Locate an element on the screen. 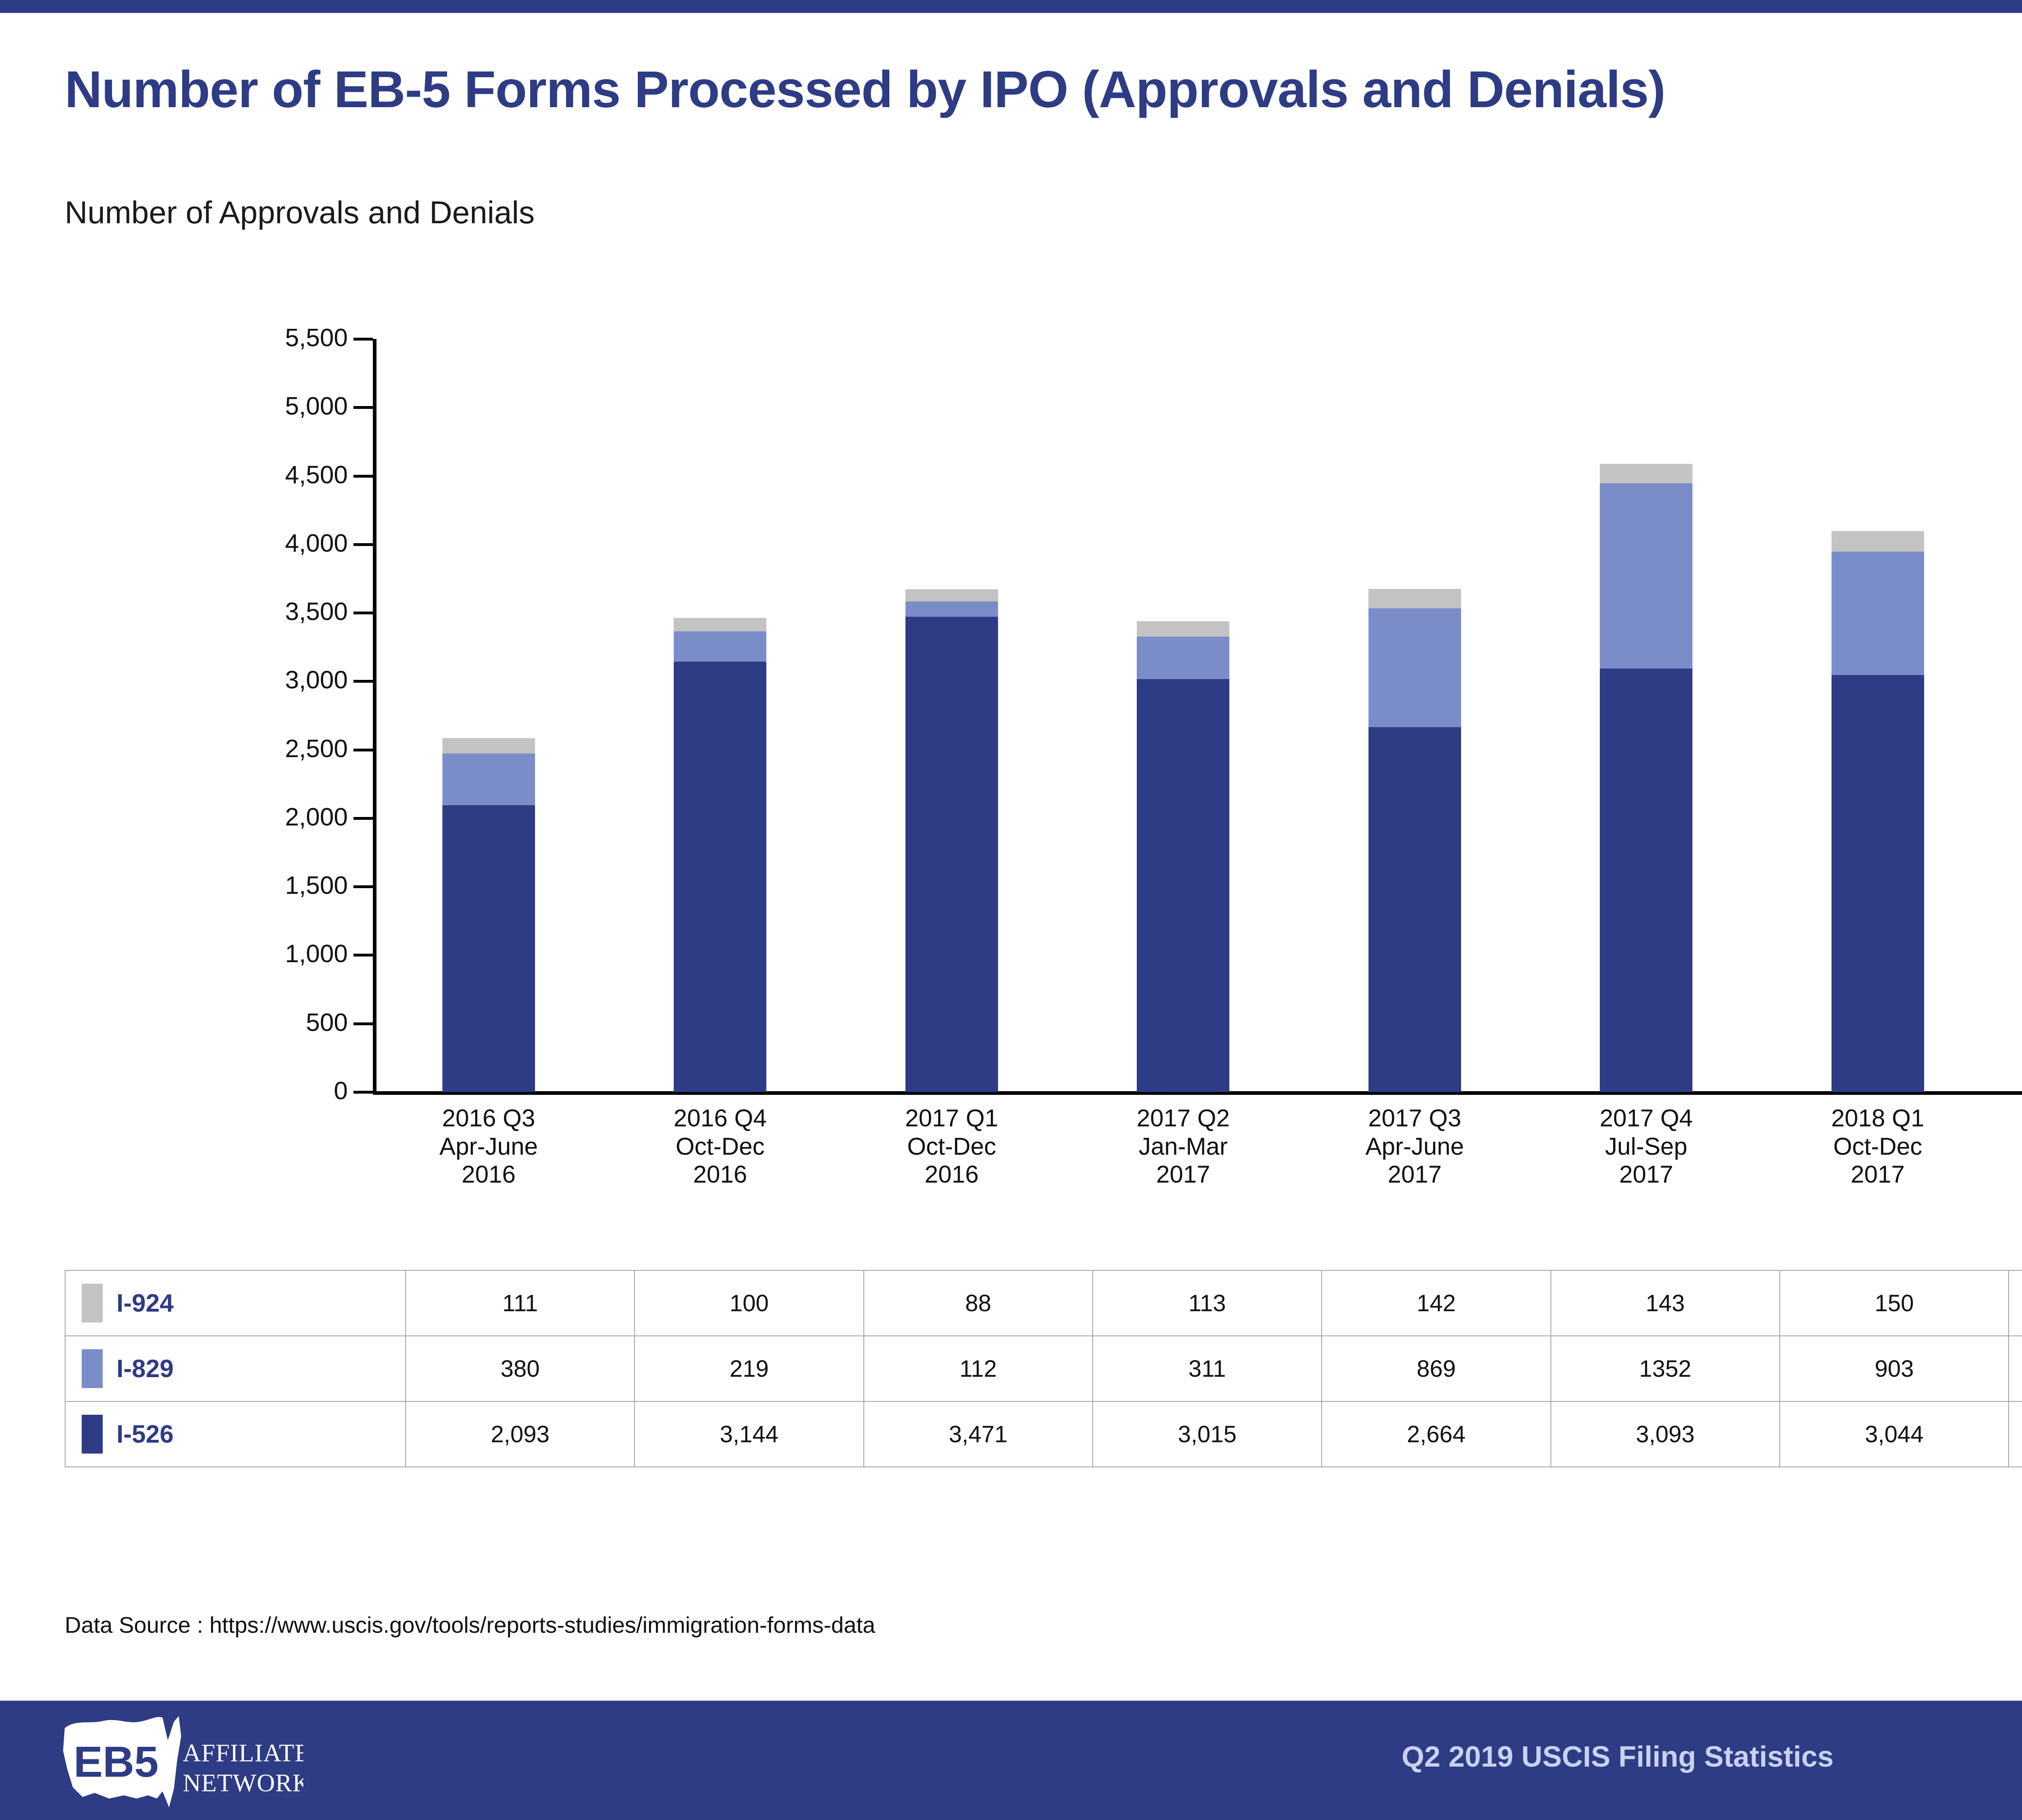 The height and width of the screenshot is (1820, 2022). y-axis-tick-label: 0 is located at coordinates (341, 1091).